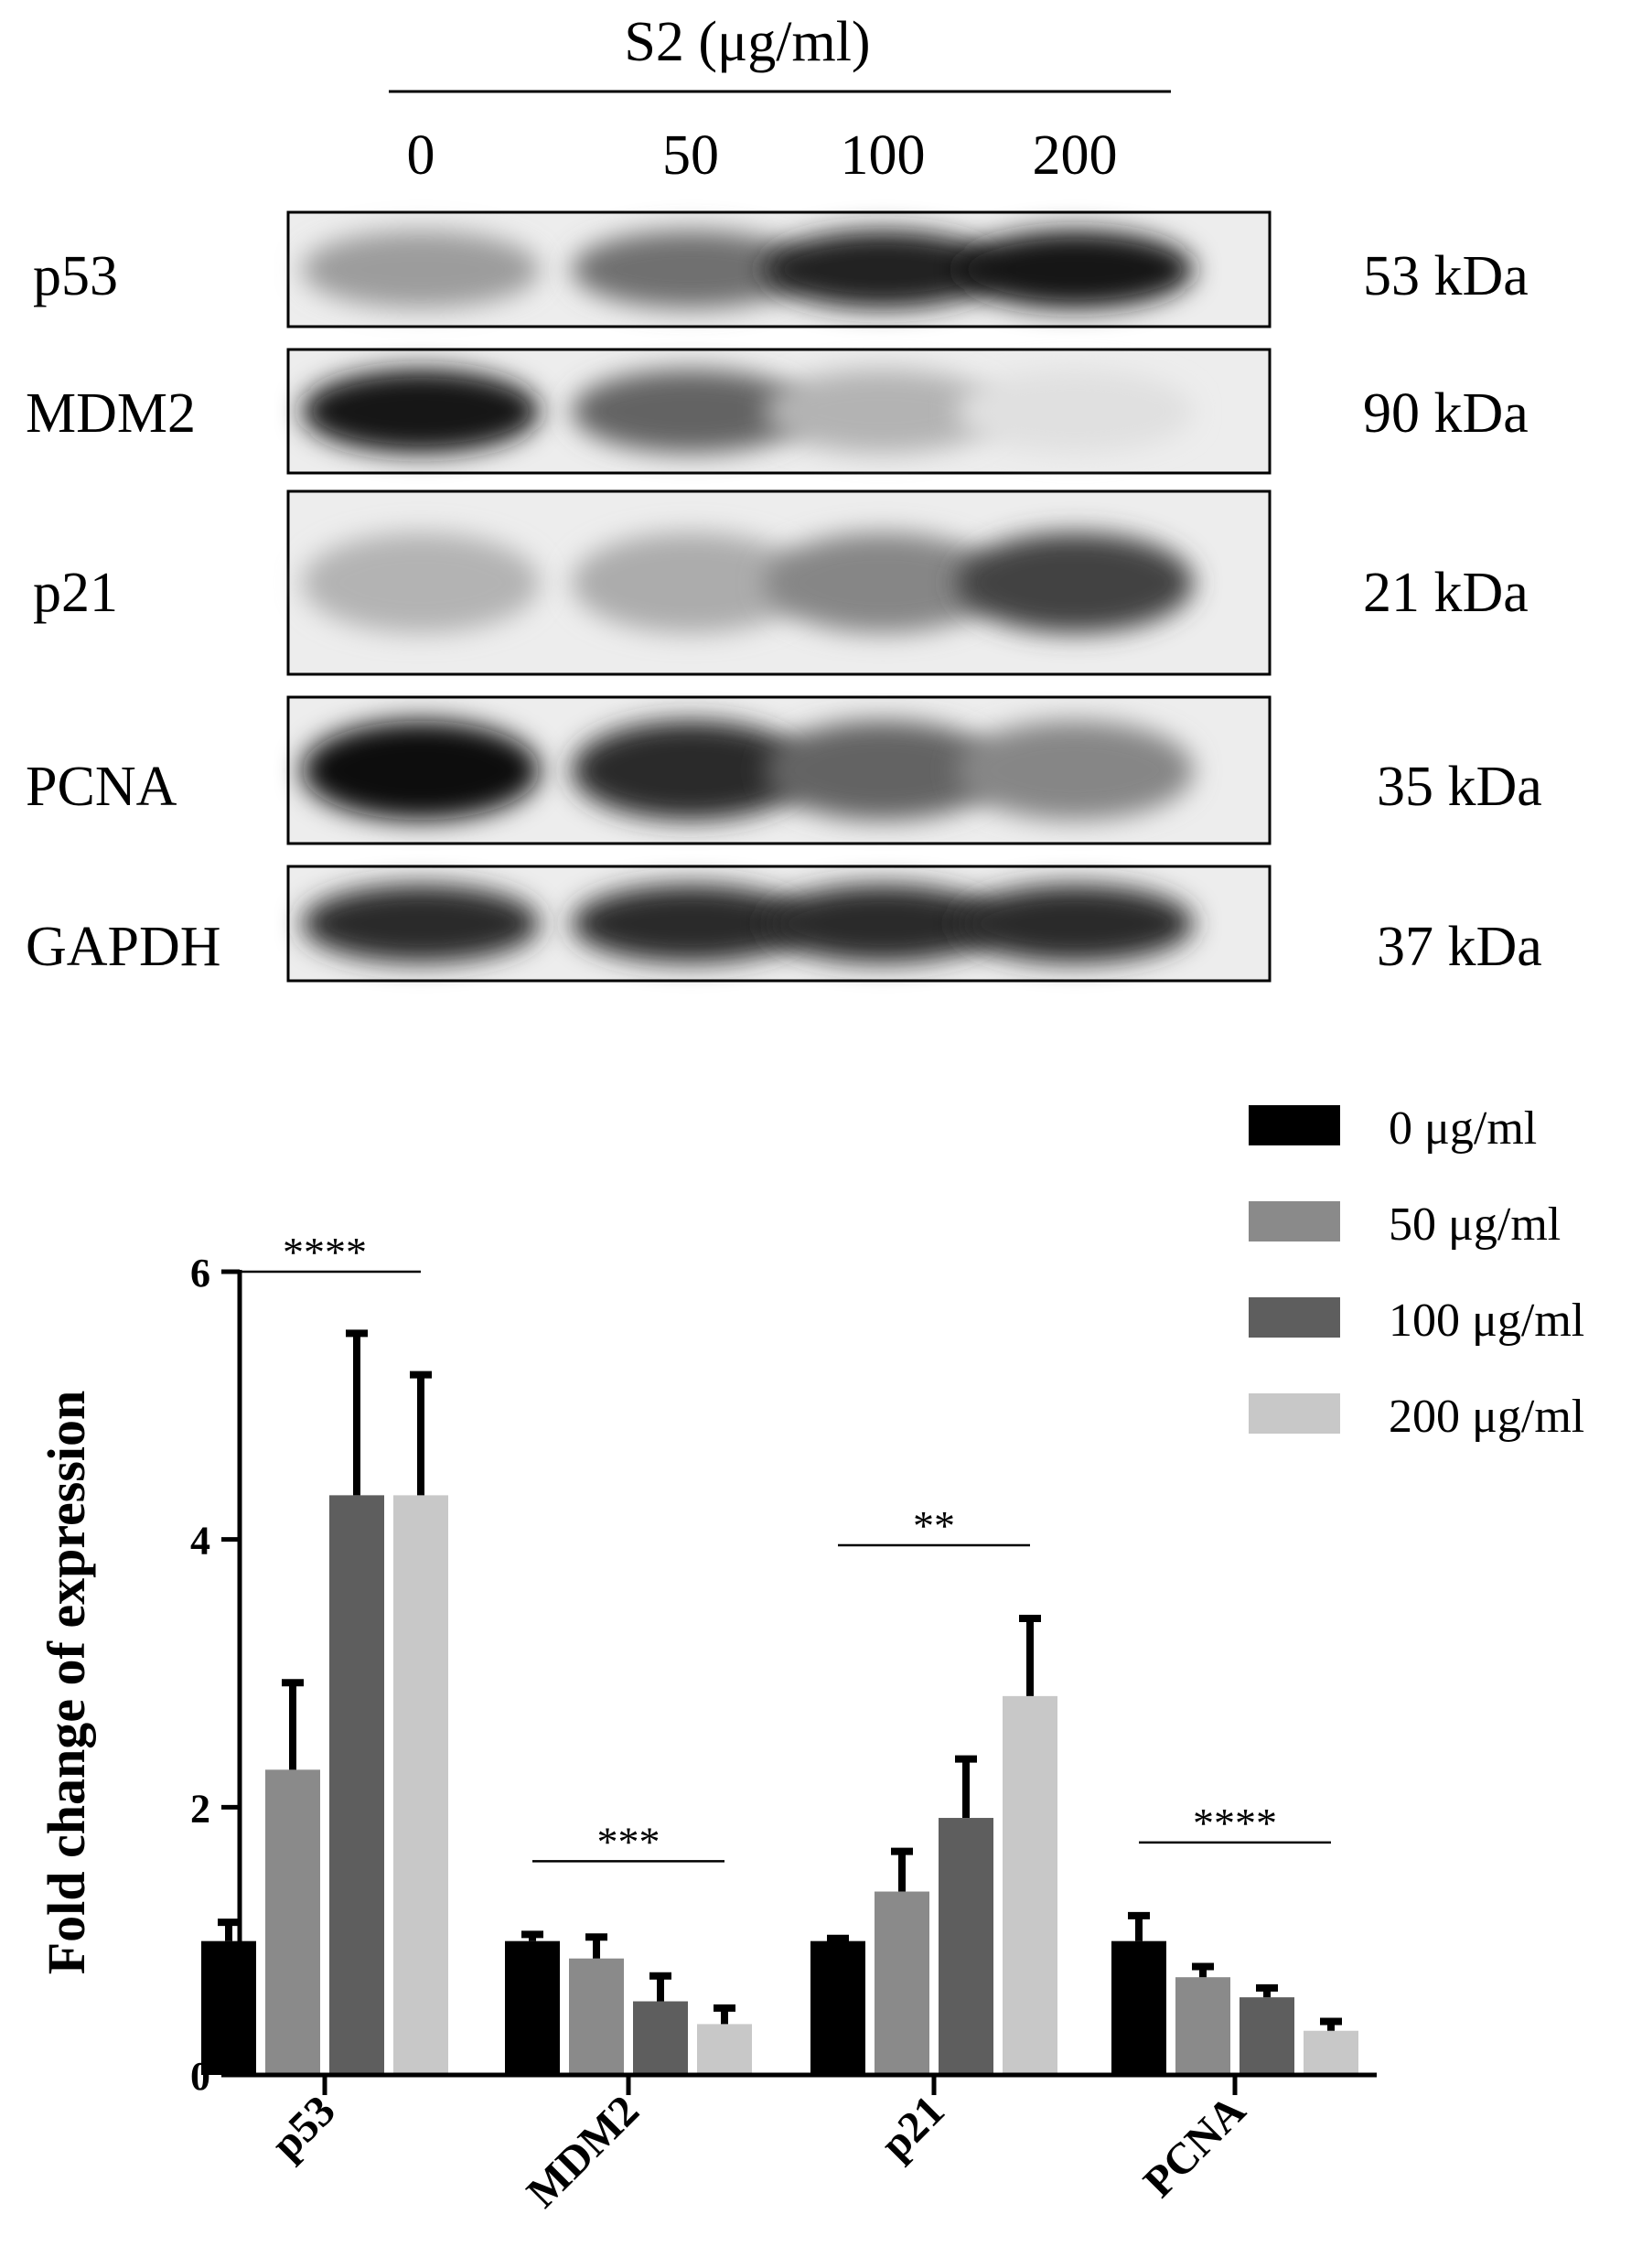 The height and width of the screenshot is (2268, 1642). Describe the element at coordinates (200, 1273) in the screenshot. I see `y-tick-label: 6` at that location.